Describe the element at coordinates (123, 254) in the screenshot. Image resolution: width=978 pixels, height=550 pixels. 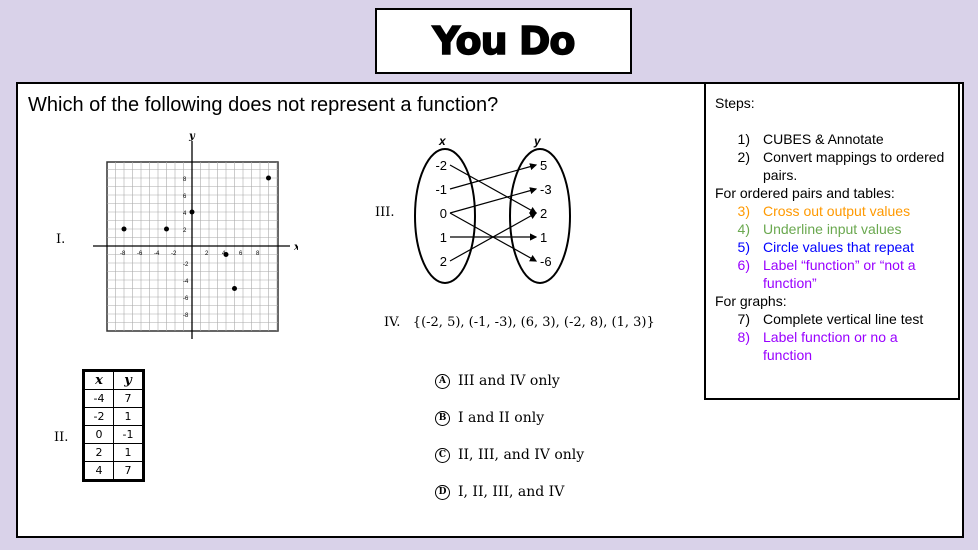
I see `x-tick-label: -8` at that location.